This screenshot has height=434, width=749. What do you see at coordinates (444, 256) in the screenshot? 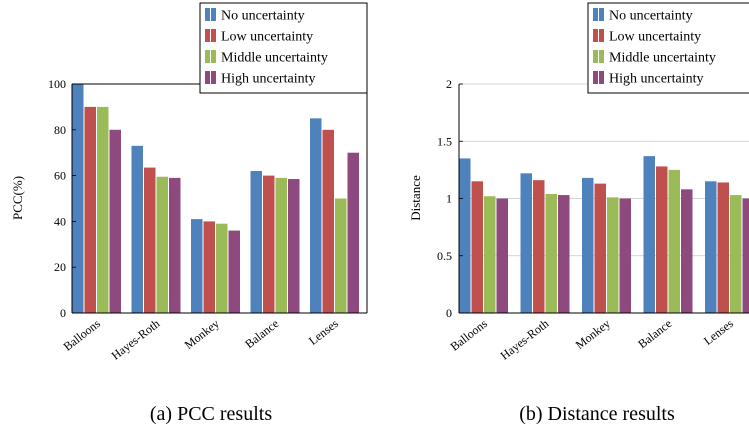
I see `y-tick-label: 0.5` at bounding box center [444, 256].